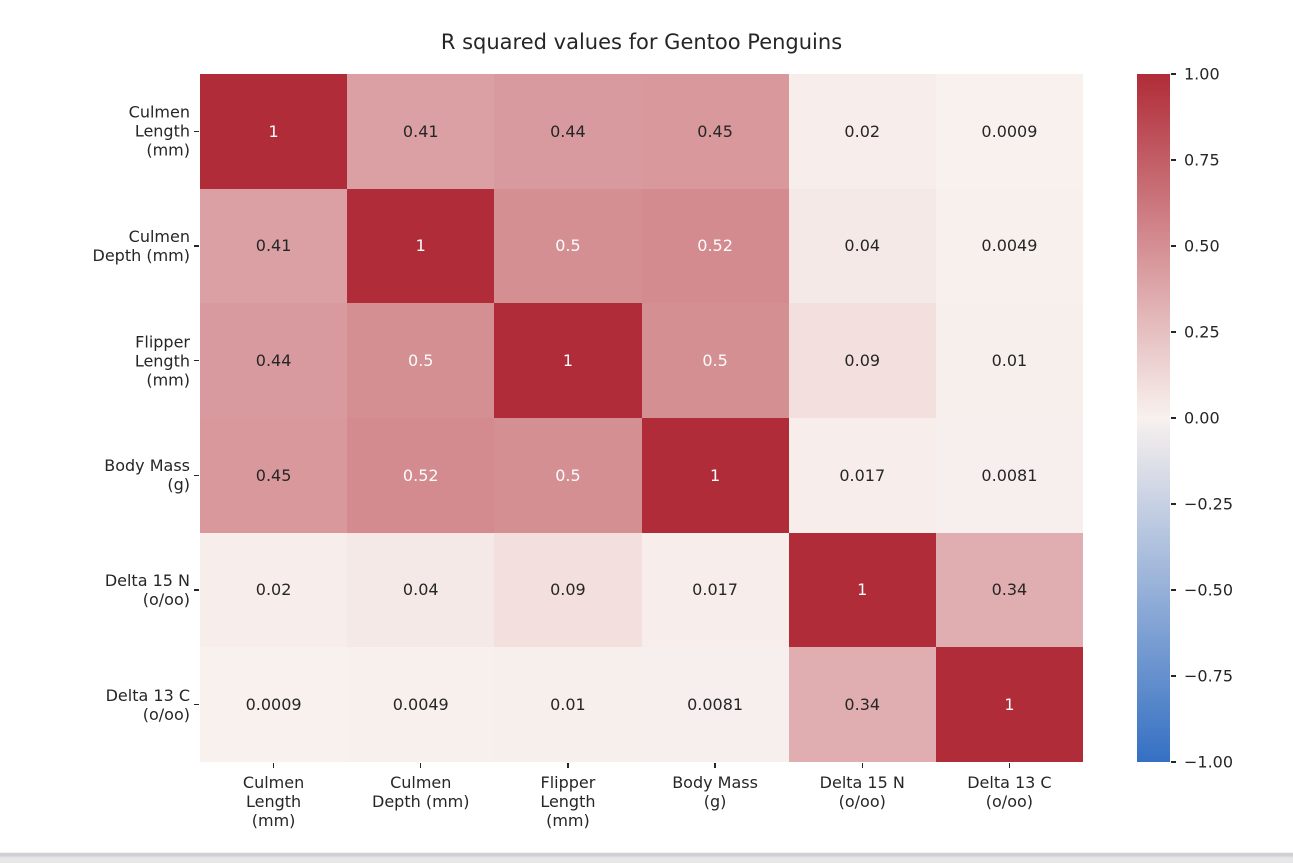 The width and height of the screenshot is (1293, 863). Describe the element at coordinates (162, 361) in the screenshot. I see `y-tick-label: Flipper Length (mm)` at that location.